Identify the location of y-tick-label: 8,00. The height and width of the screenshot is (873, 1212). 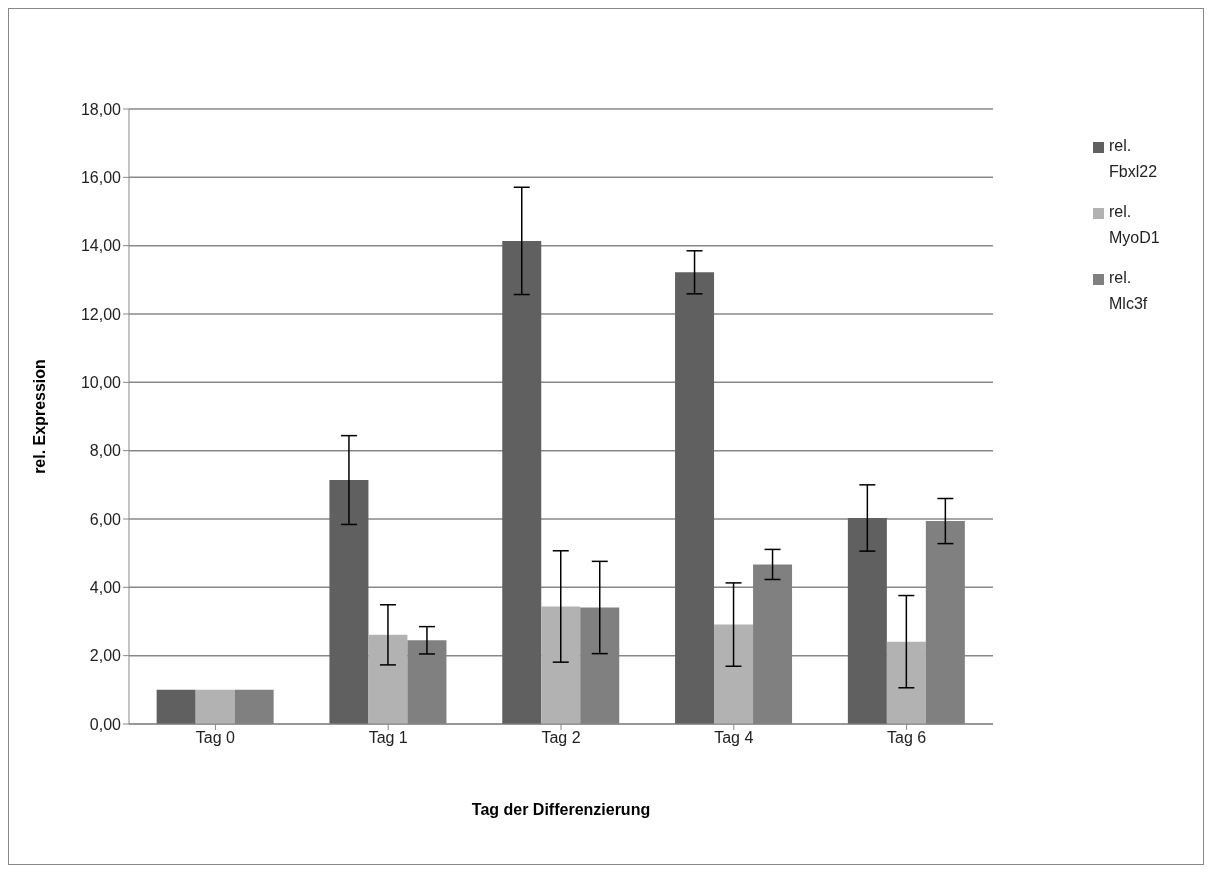
(105, 451).